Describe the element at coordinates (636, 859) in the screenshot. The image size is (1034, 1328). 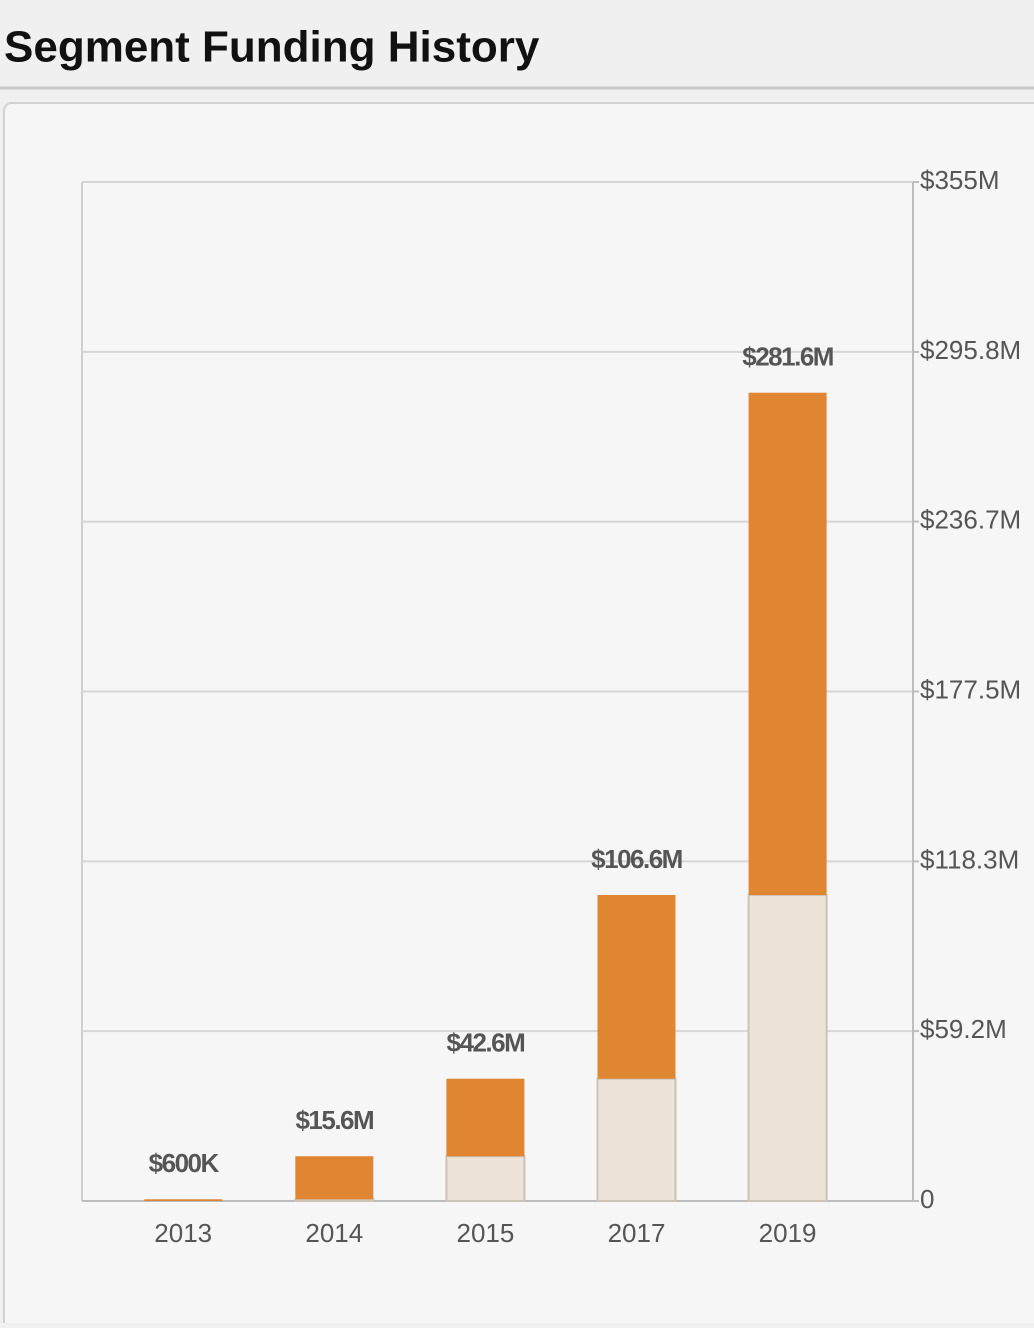
I see `total-label: $106.6M` at that location.